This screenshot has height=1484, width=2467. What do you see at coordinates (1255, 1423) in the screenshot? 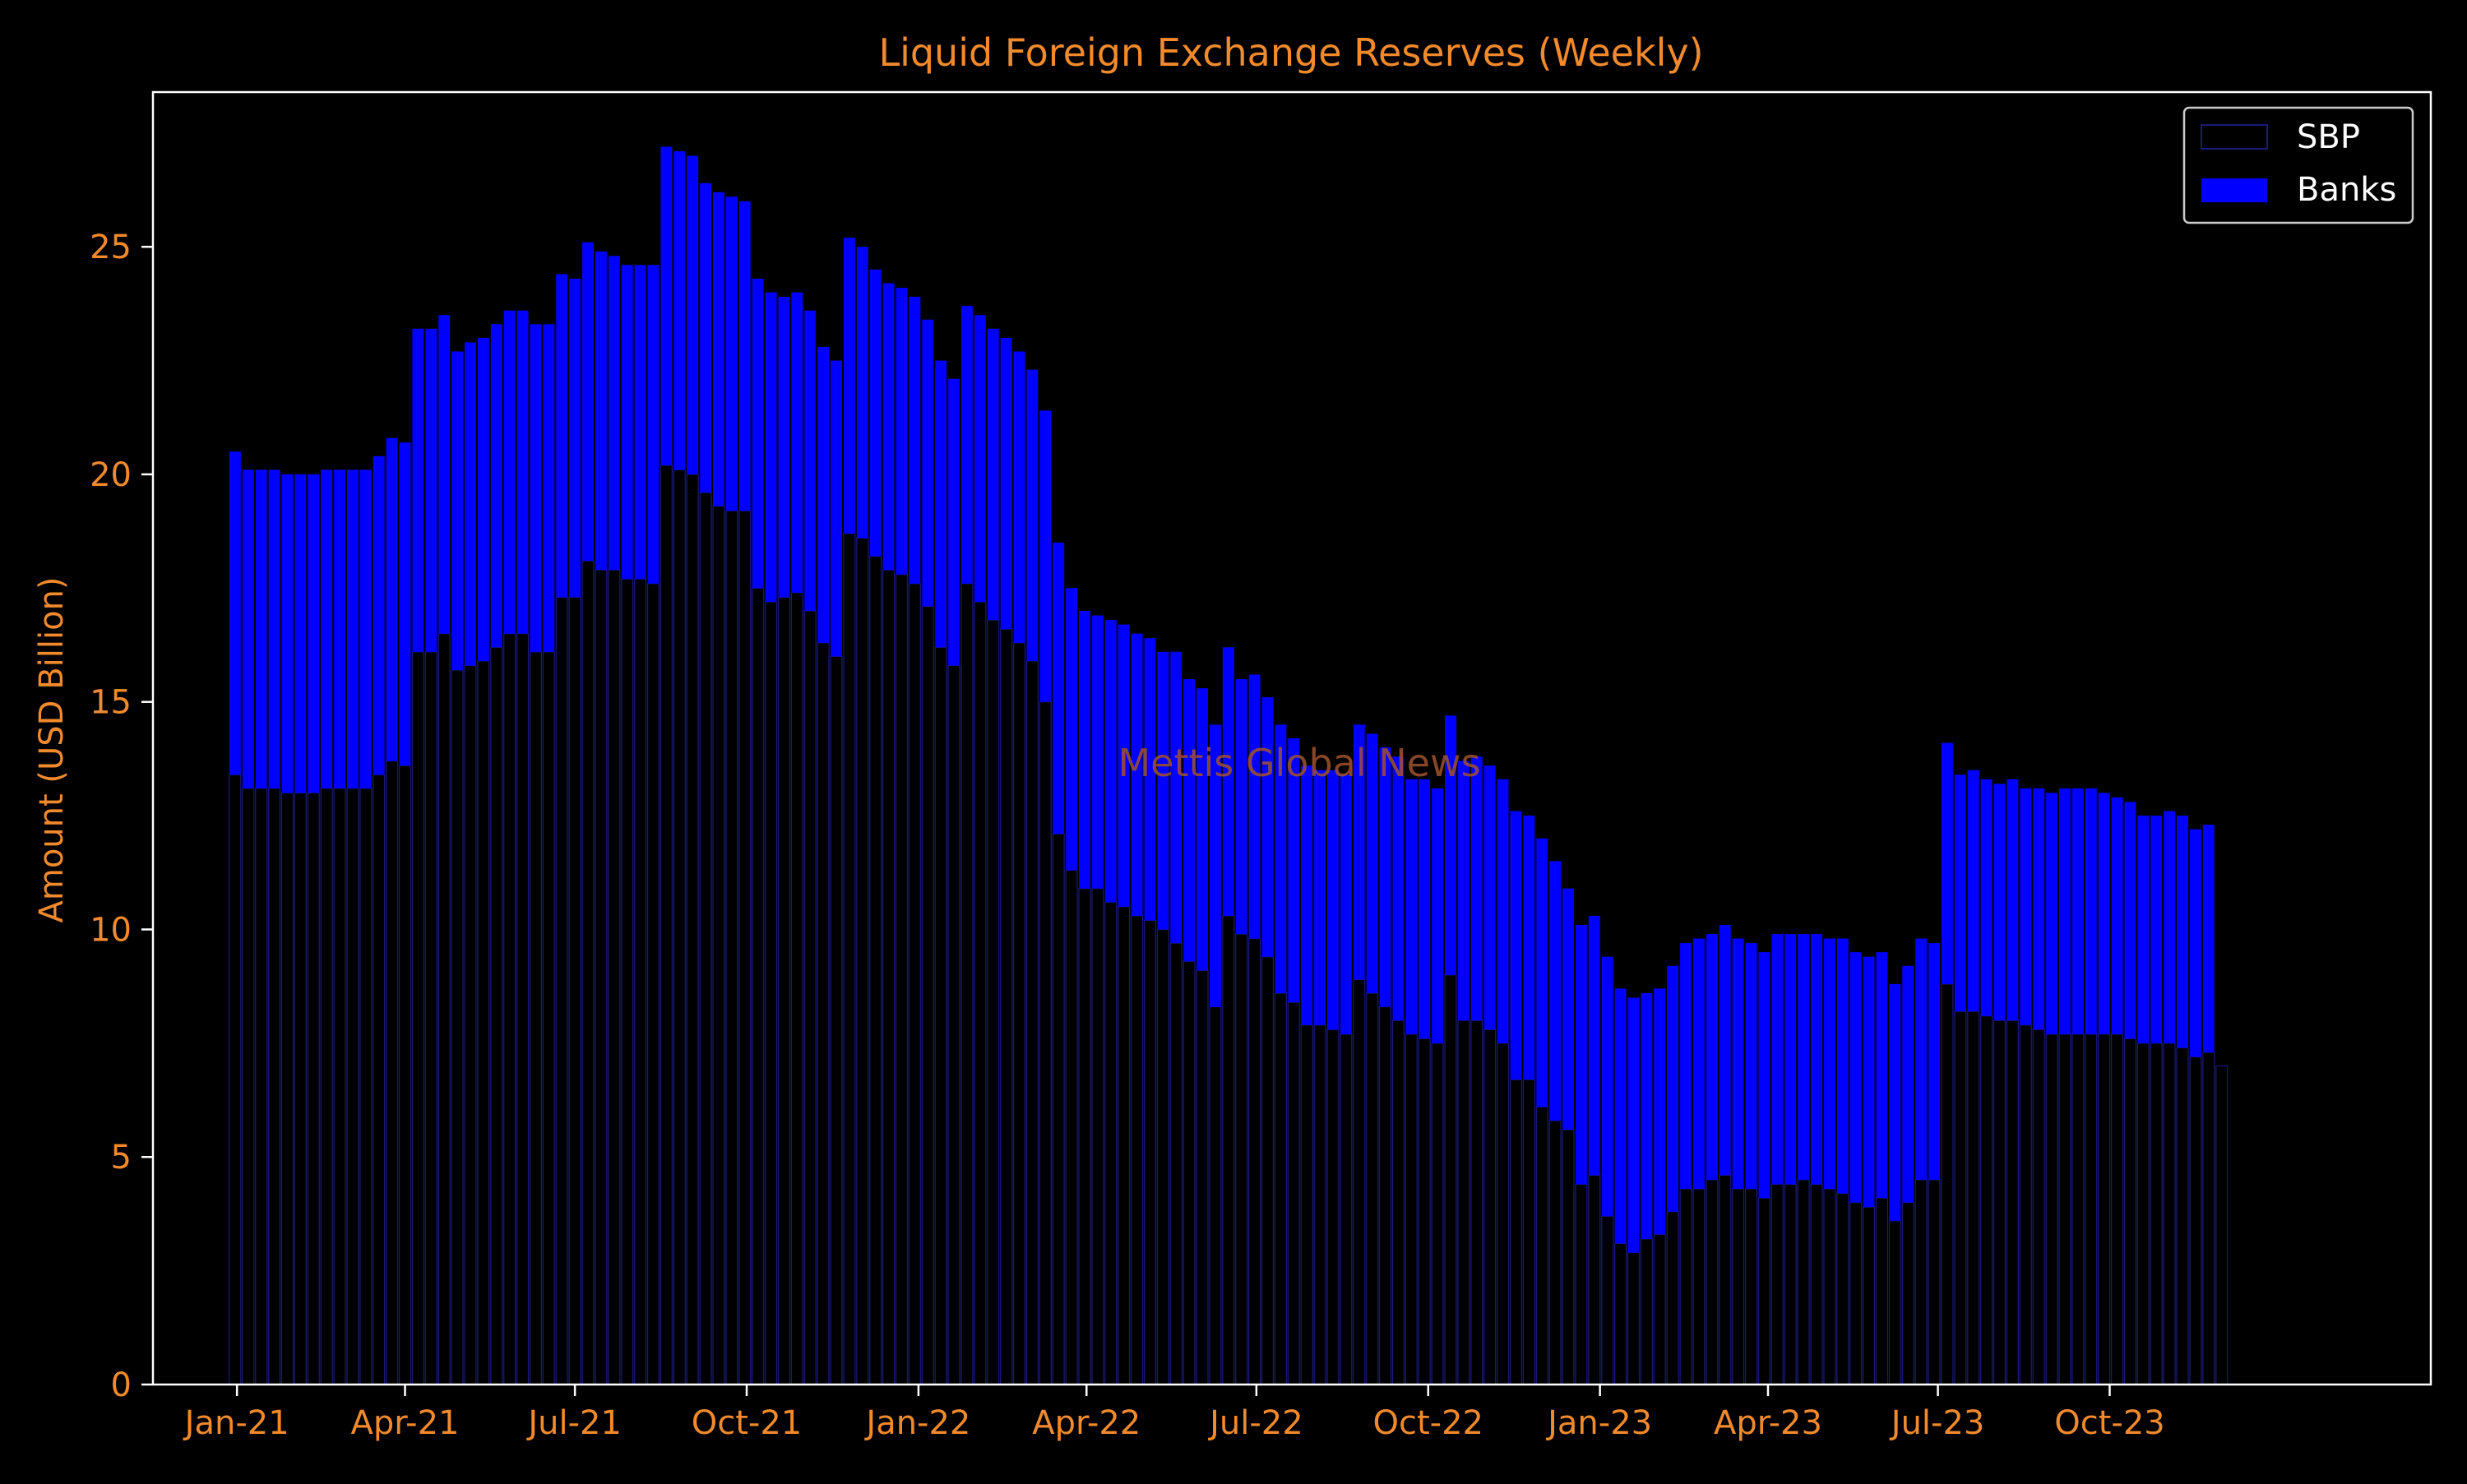
I see `x-tick-label: Jul-22` at bounding box center [1255, 1423].